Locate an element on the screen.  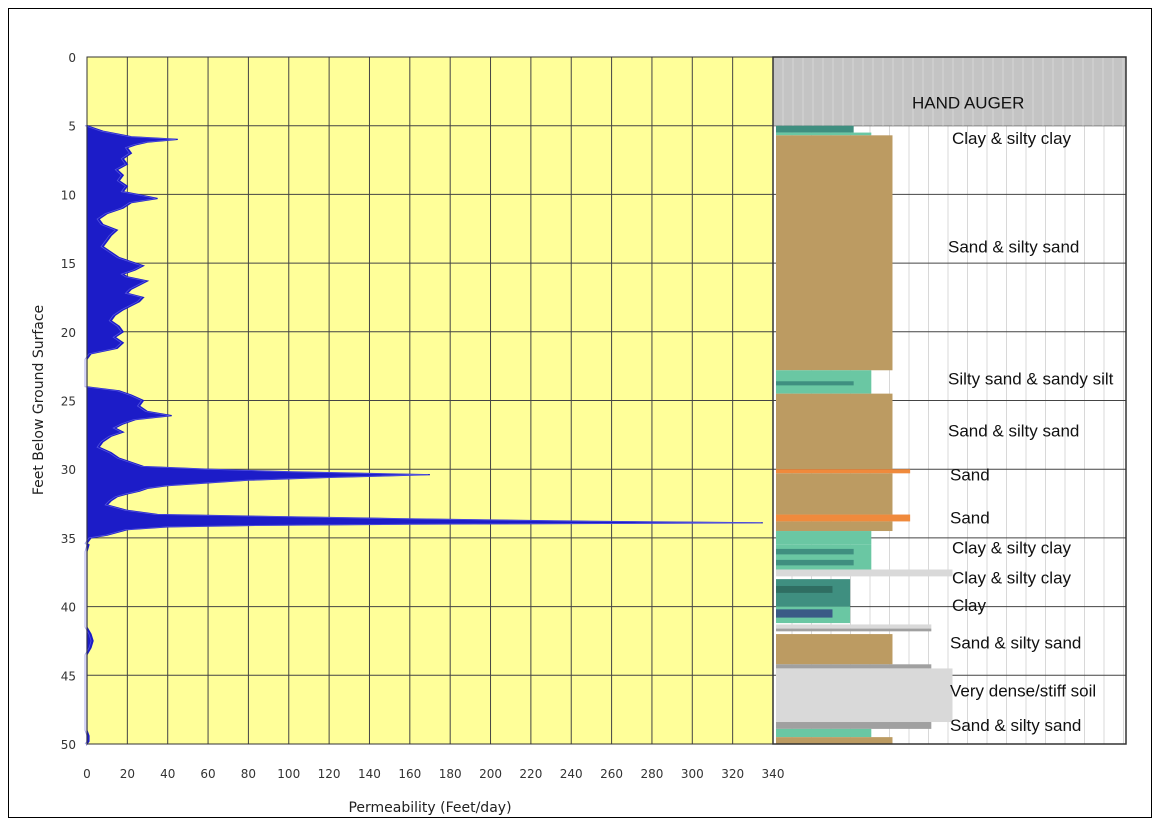
soil-layer-label: Silty sand & sandy silt is located at coordinates (1031, 379).